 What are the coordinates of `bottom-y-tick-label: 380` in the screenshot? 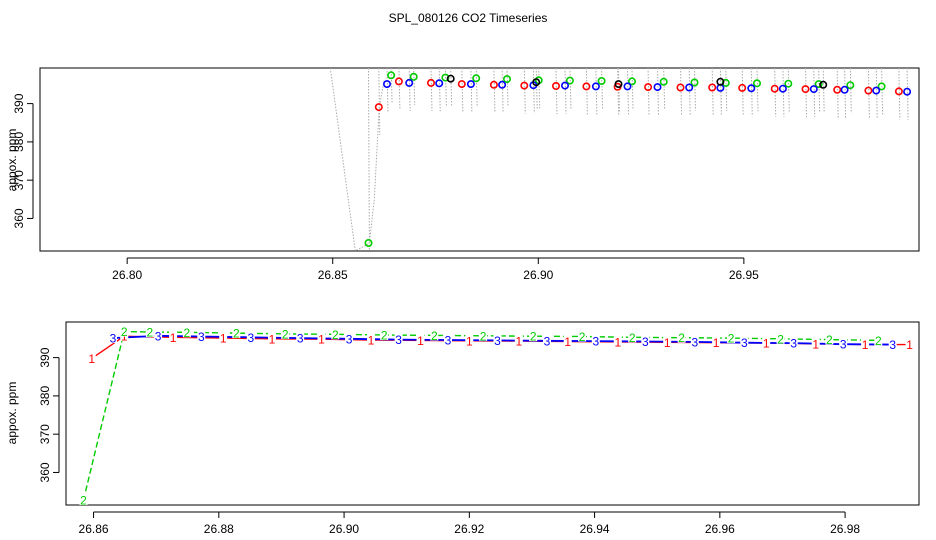 It's located at (45, 396).